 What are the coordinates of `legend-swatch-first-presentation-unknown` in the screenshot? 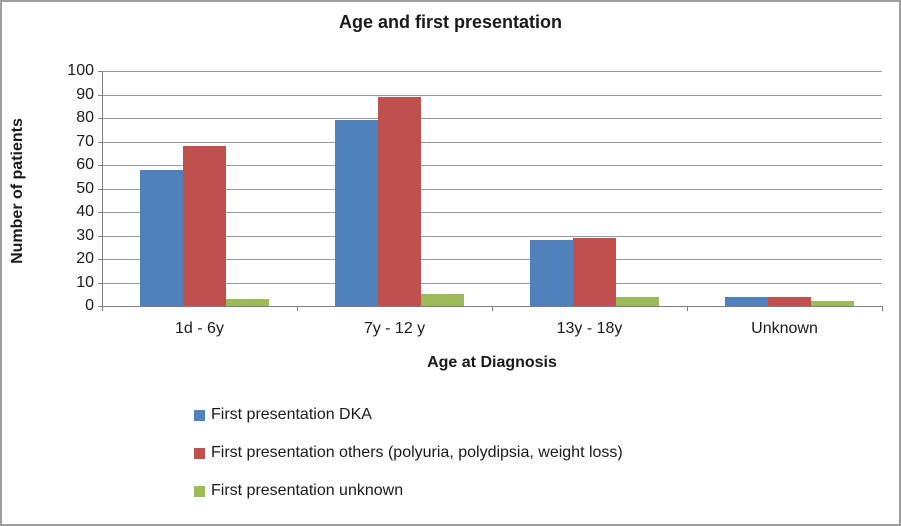 It's located at (199, 491).